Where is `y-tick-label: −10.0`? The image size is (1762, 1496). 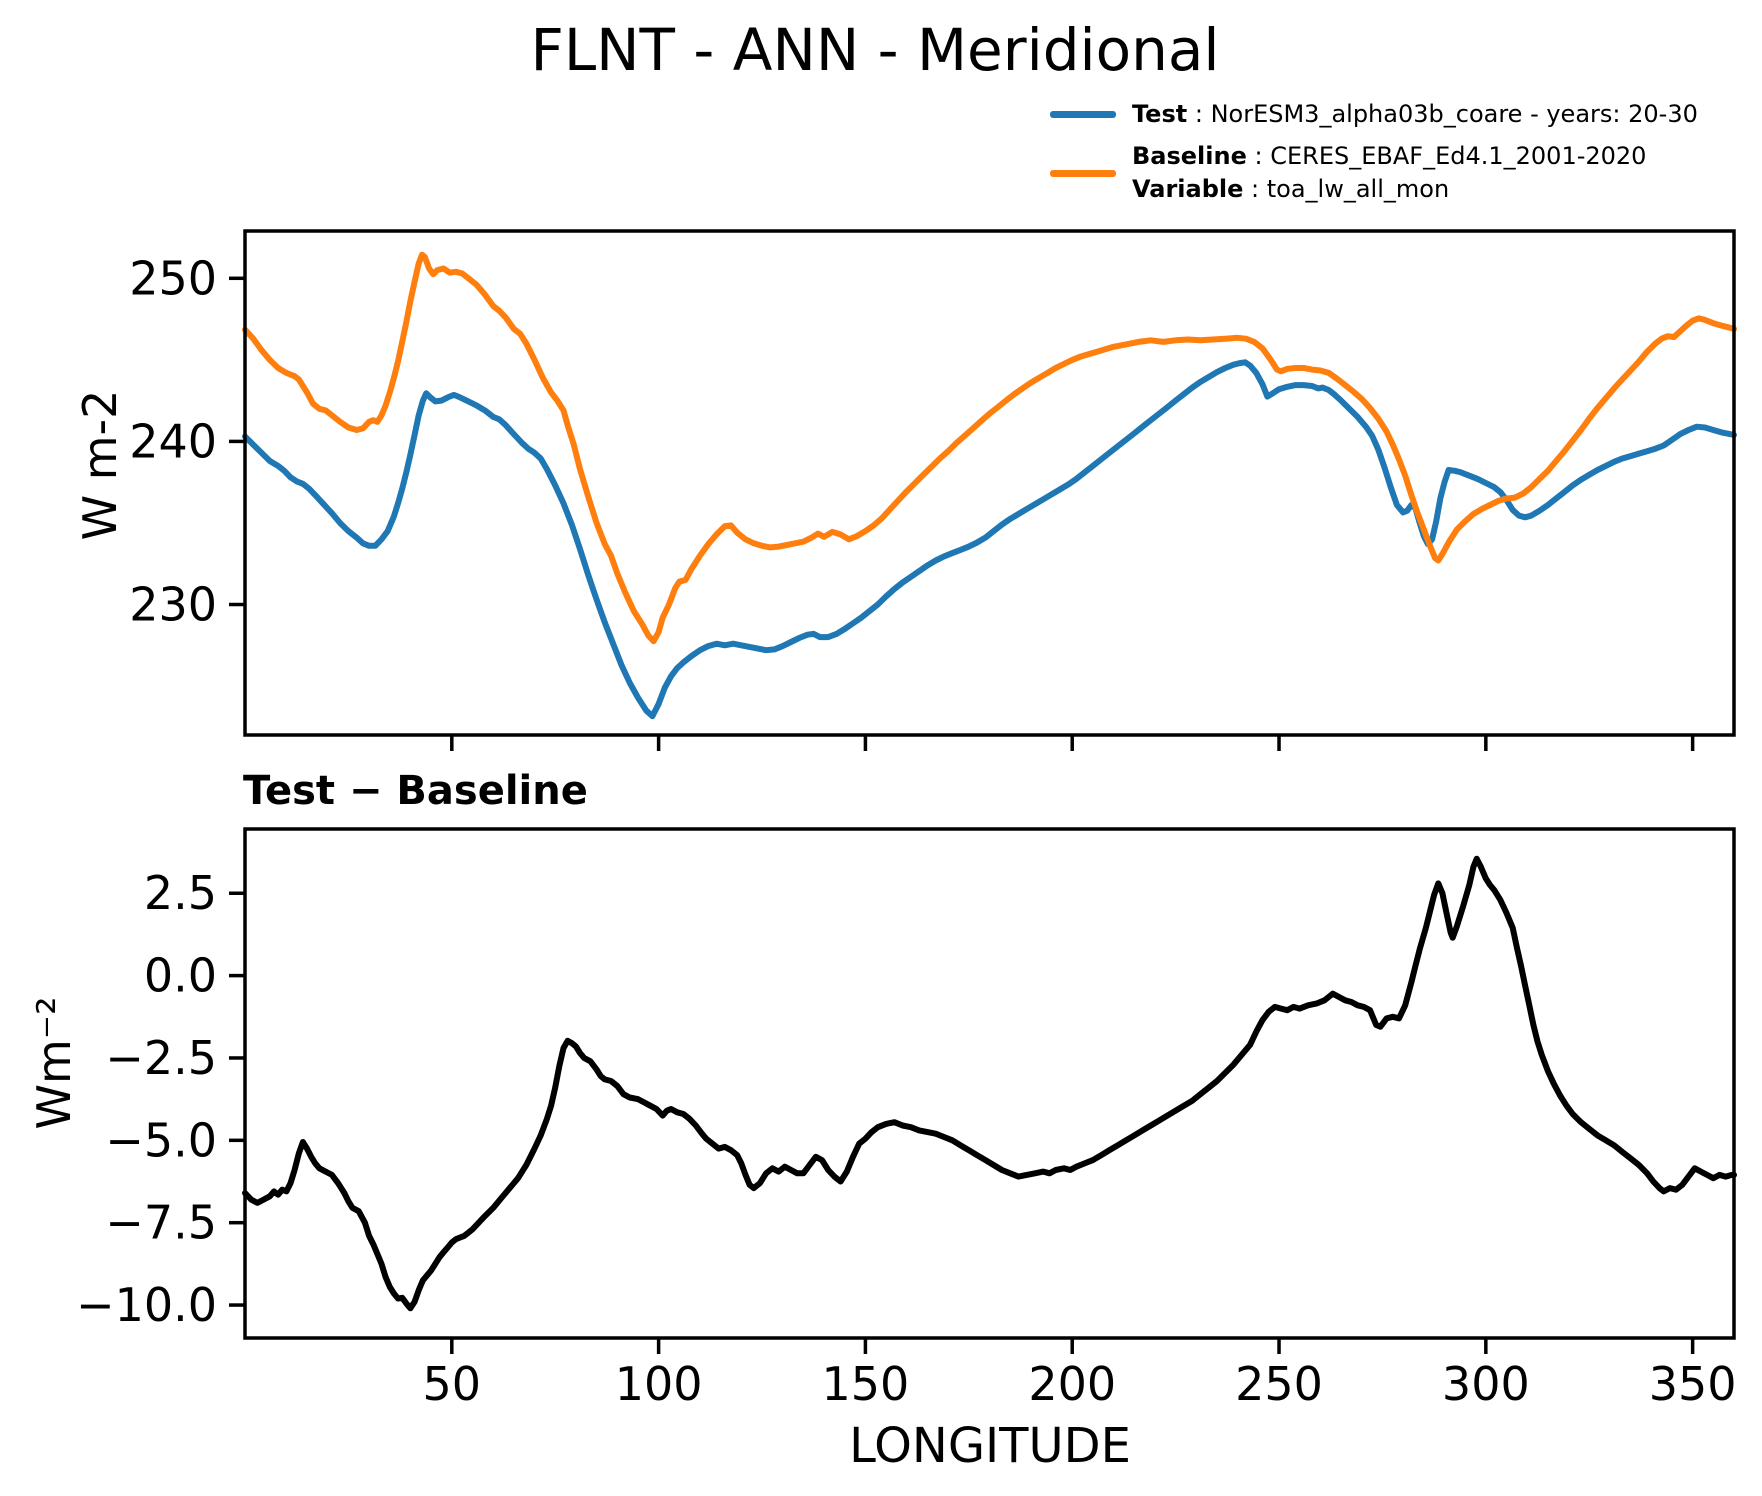
y-tick-label: −10.0 is located at coordinates (146, 1305).